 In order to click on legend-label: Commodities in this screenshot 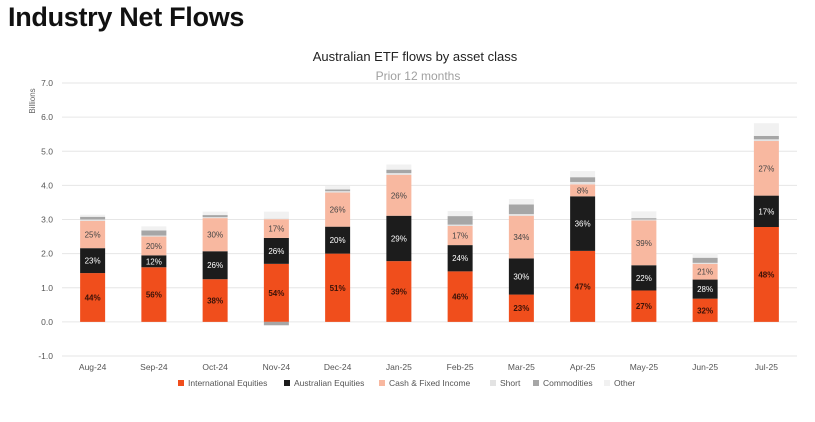, I will do `click(568, 383)`.